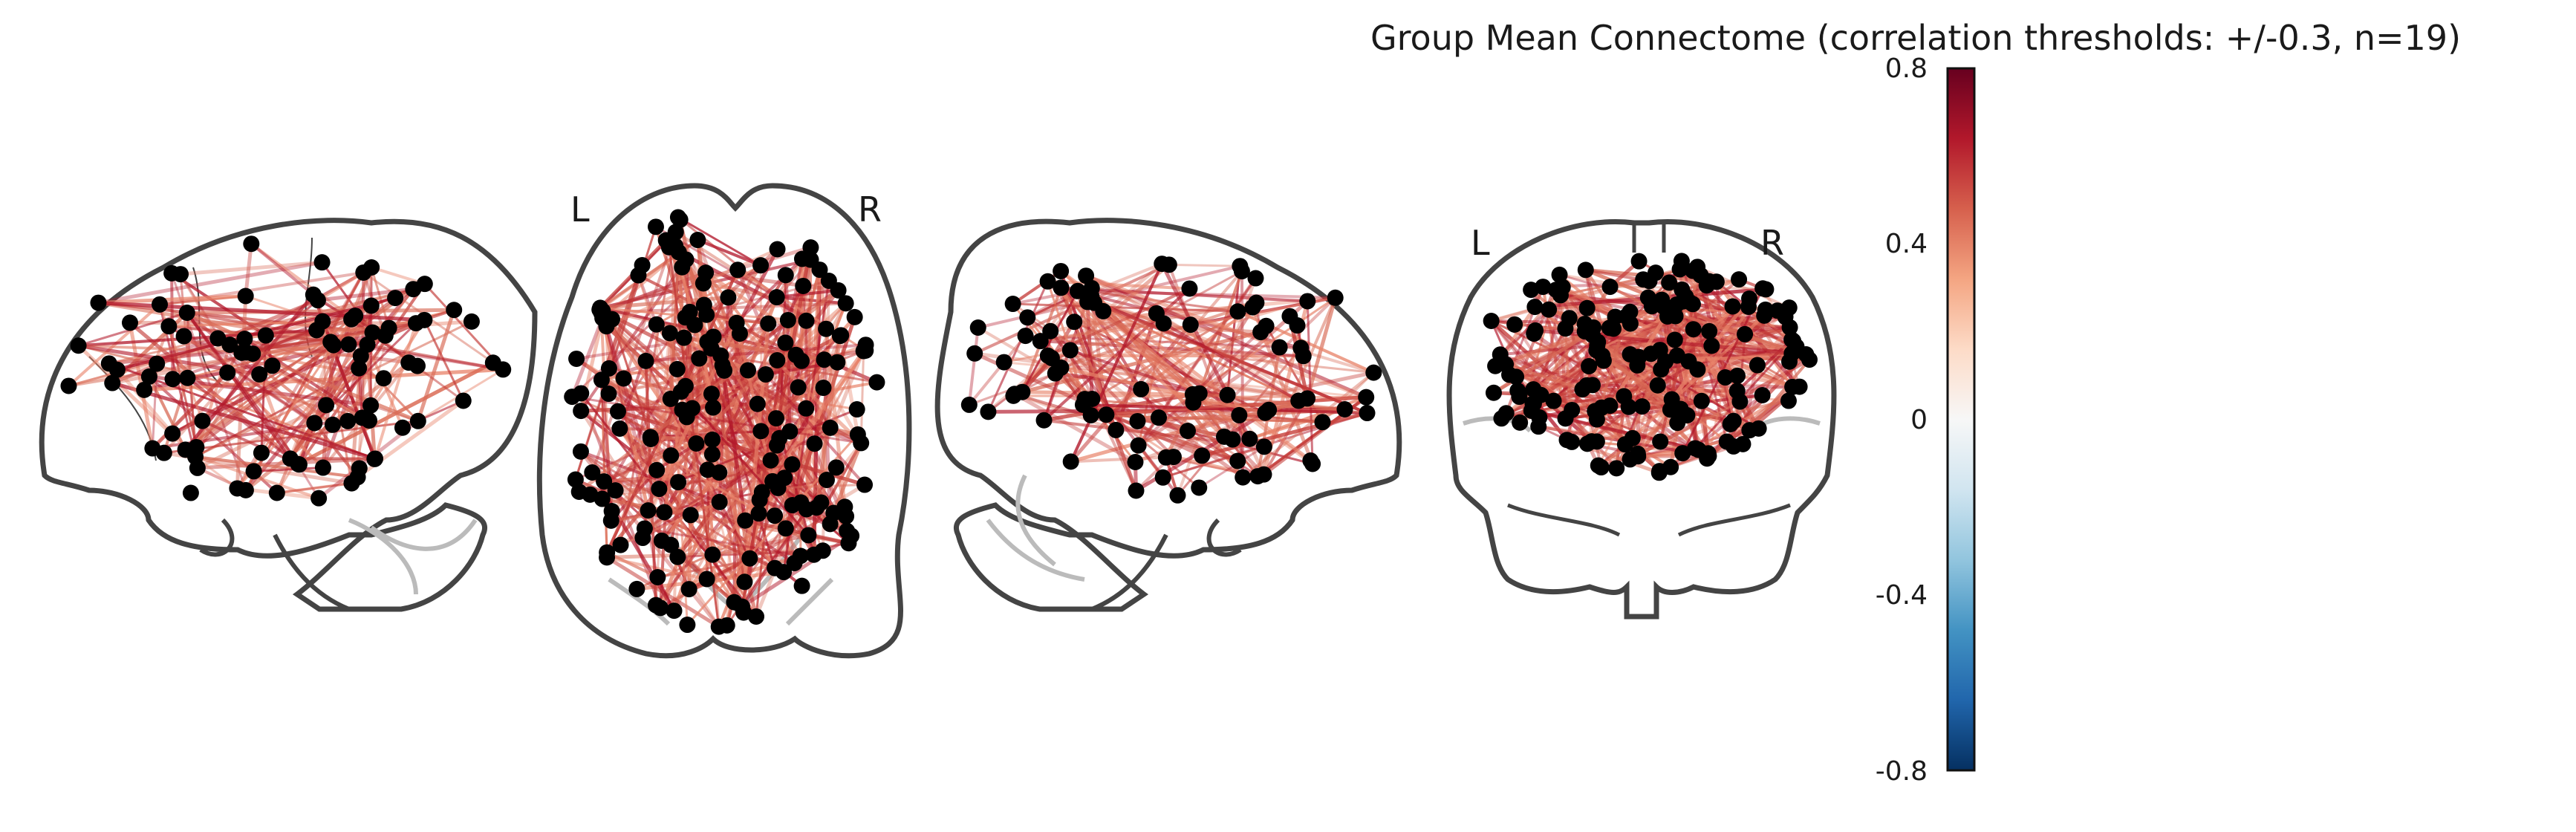 The height and width of the screenshot is (832, 2576). Describe the element at coordinates (1480, 243) in the screenshot. I see `coronal-left-label: L` at that location.